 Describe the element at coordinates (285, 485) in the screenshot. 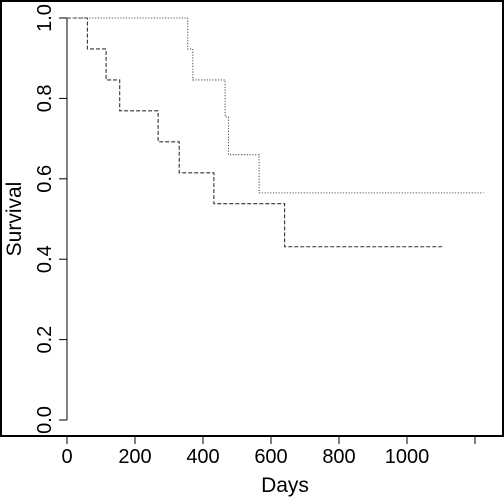

I see `x-axis-label: Days` at that location.